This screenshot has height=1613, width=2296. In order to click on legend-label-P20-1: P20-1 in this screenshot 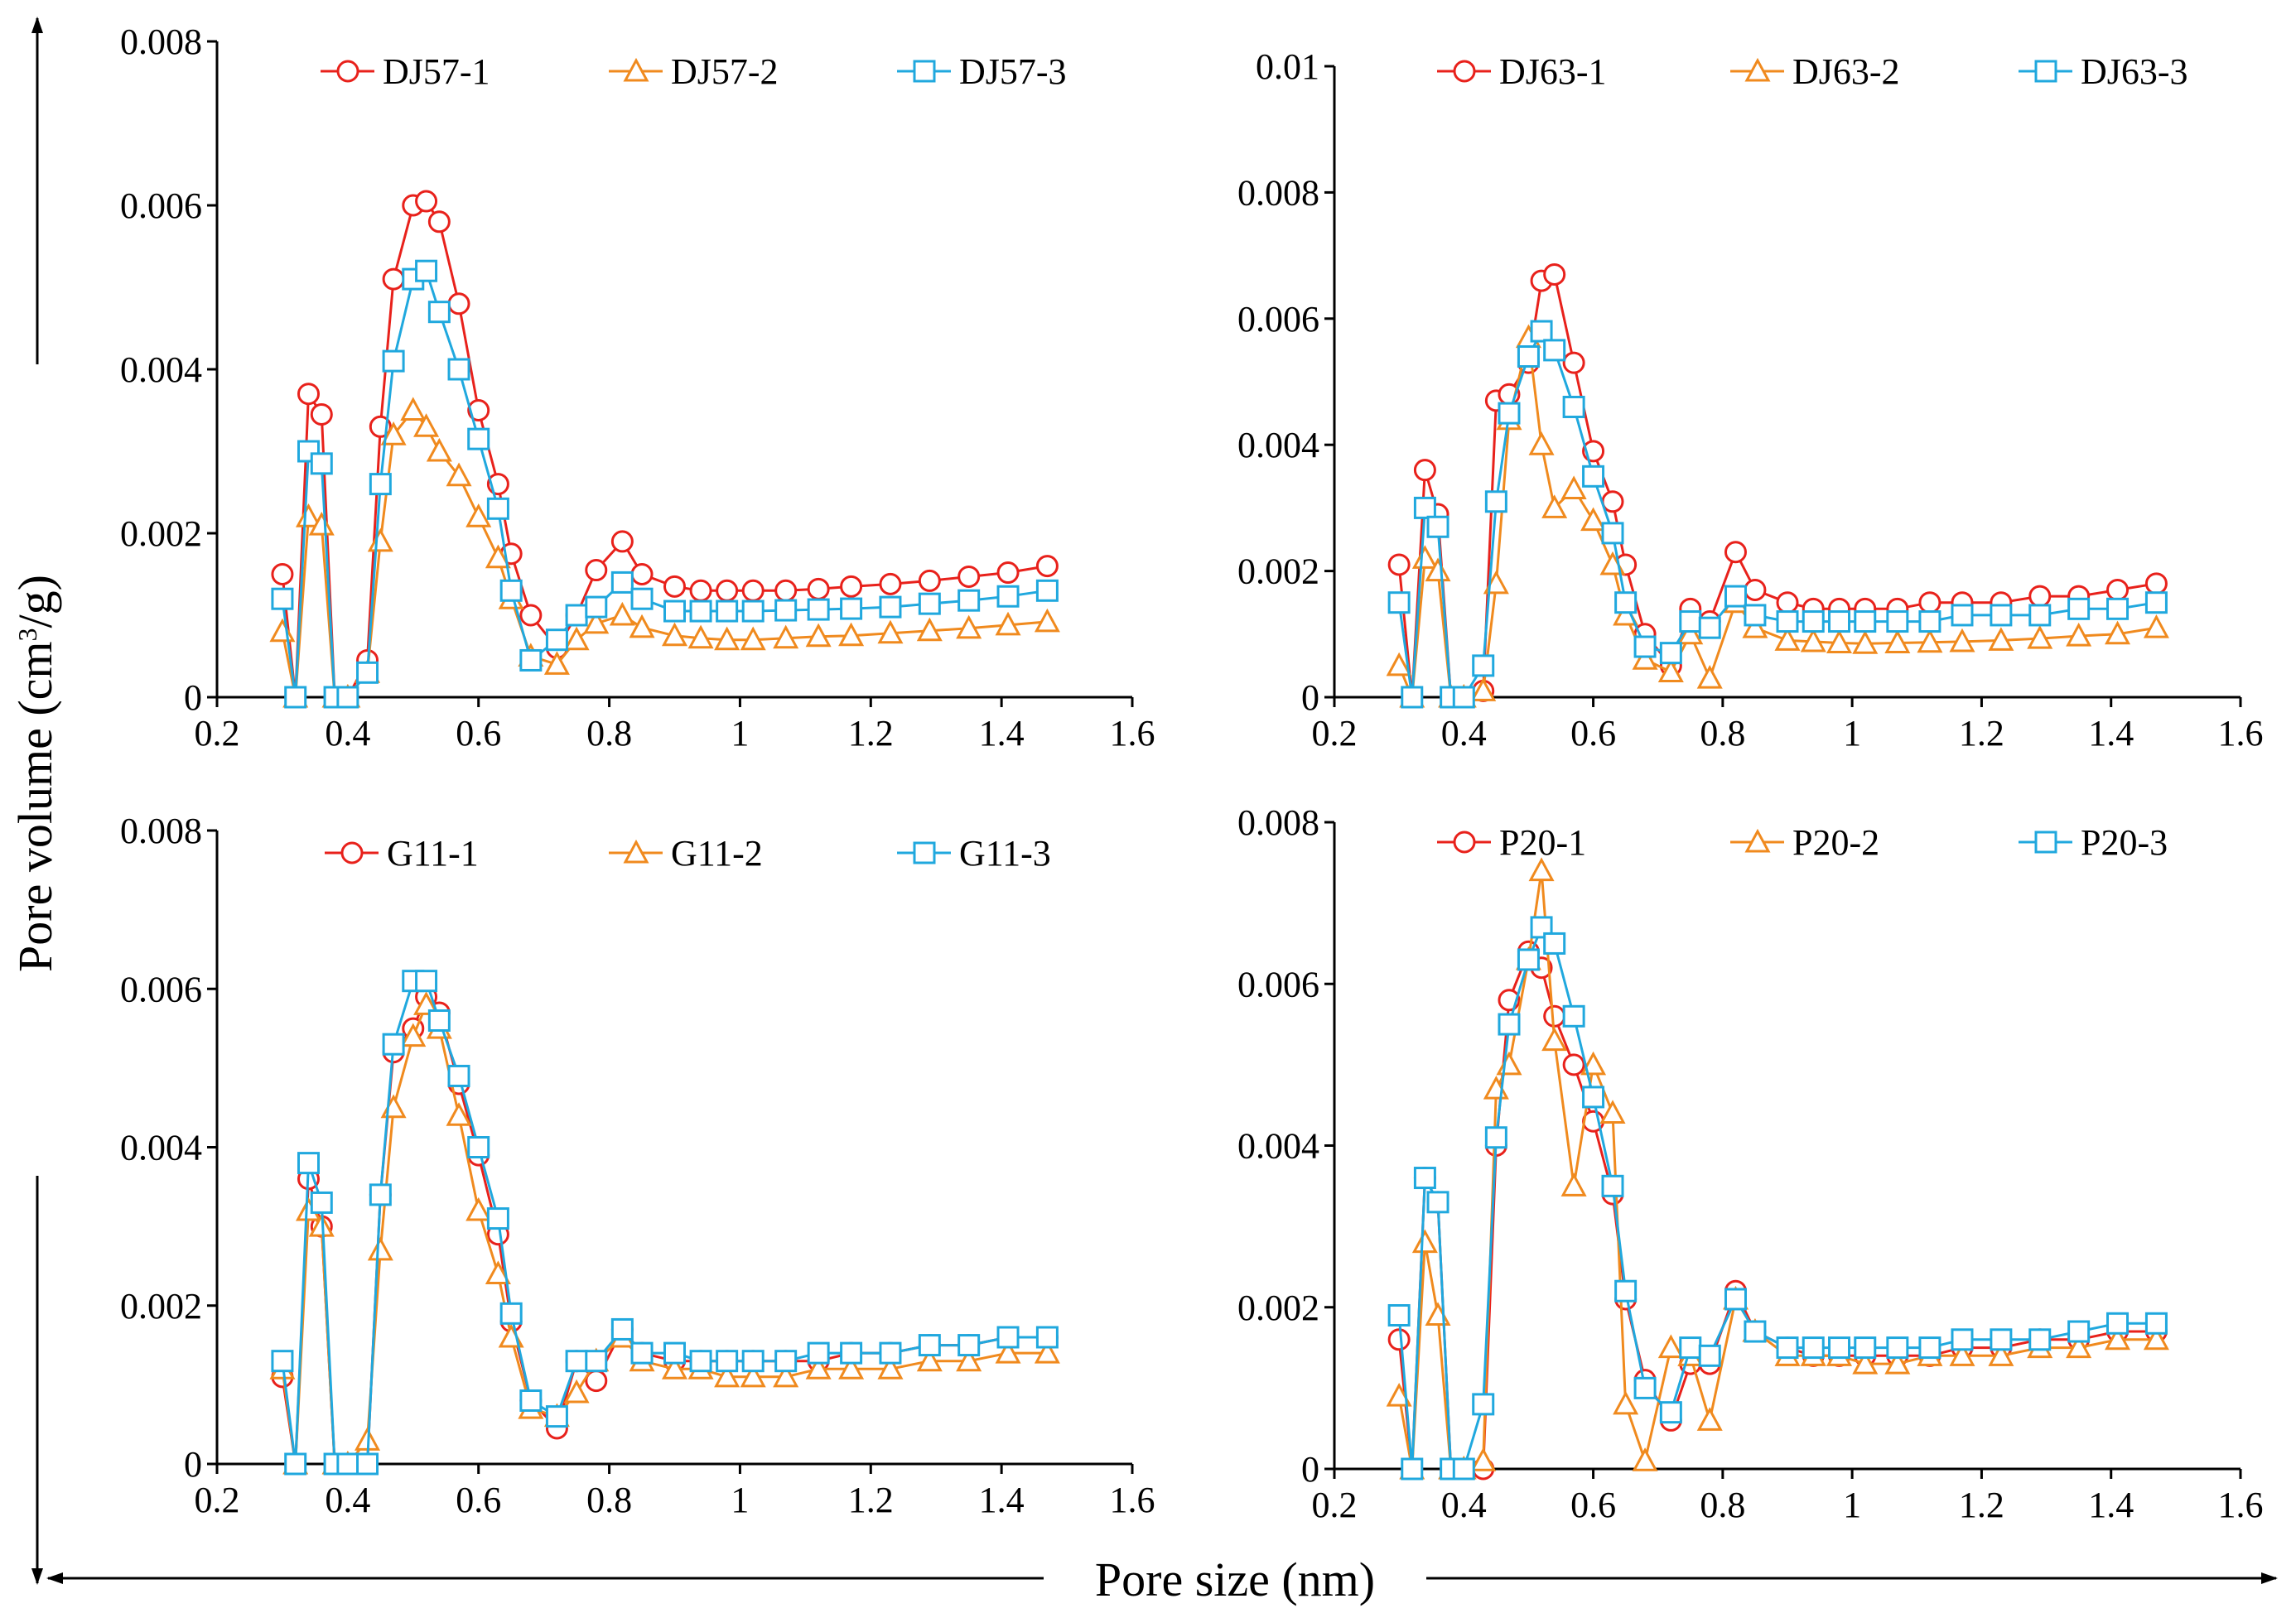, I will do `click(1542, 842)`.